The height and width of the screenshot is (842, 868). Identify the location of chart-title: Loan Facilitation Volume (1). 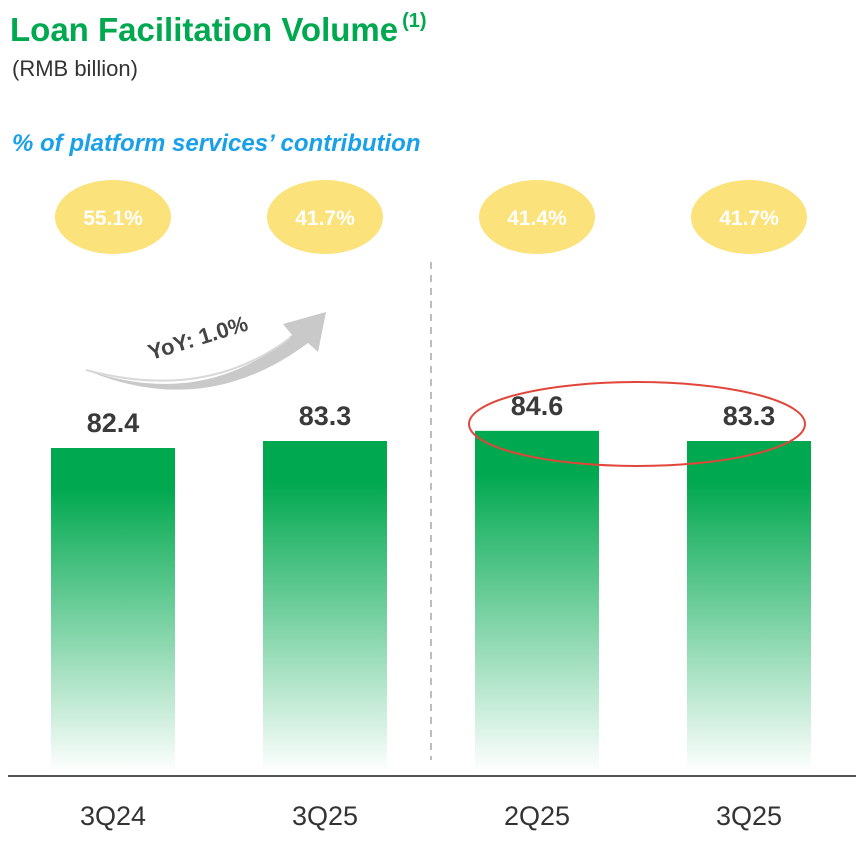
(218, 29).